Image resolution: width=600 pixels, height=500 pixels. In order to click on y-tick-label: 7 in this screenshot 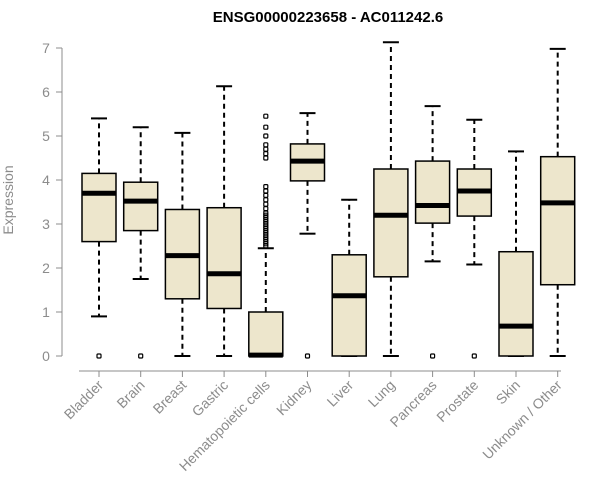, I will do `click(46, 48)`.